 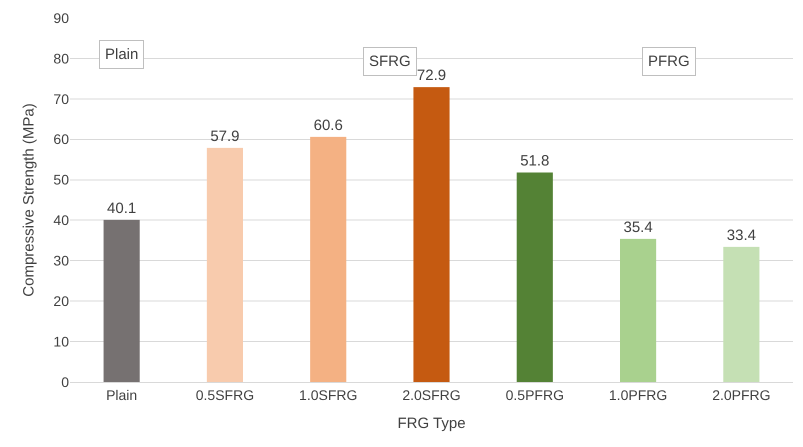 What do you see at coordinates (390, 61) in the screenshot?
I see `annotation: SFRG` at bounding box center [390, 61].